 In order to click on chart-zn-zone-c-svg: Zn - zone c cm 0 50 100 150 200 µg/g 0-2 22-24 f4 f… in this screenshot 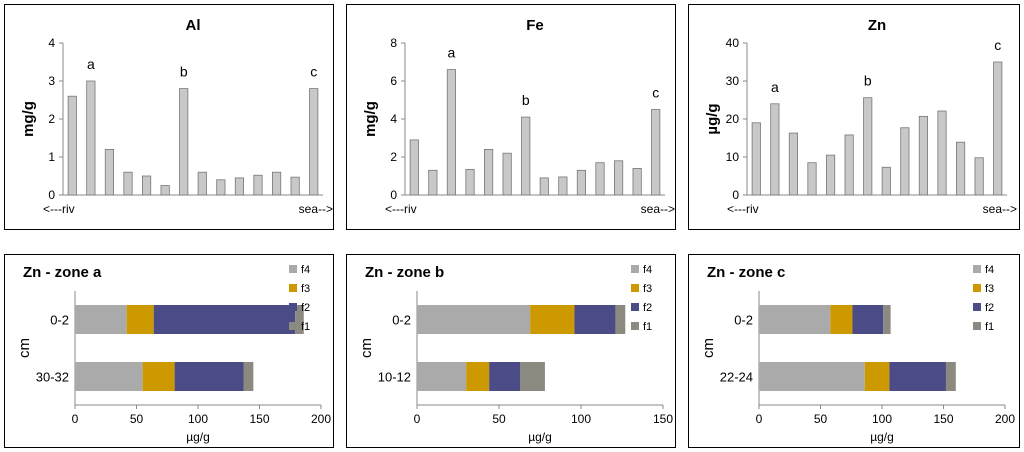, I will do `click(857, 354)`.